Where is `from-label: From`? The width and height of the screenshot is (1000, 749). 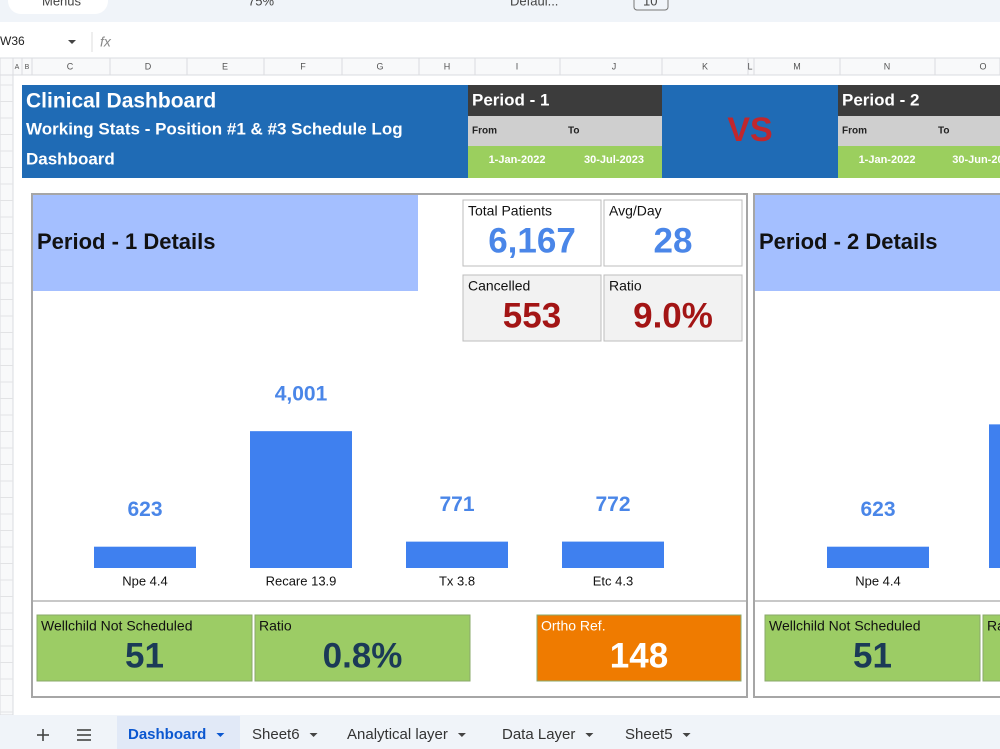 from-label: From is located at coordinates (484, 131).